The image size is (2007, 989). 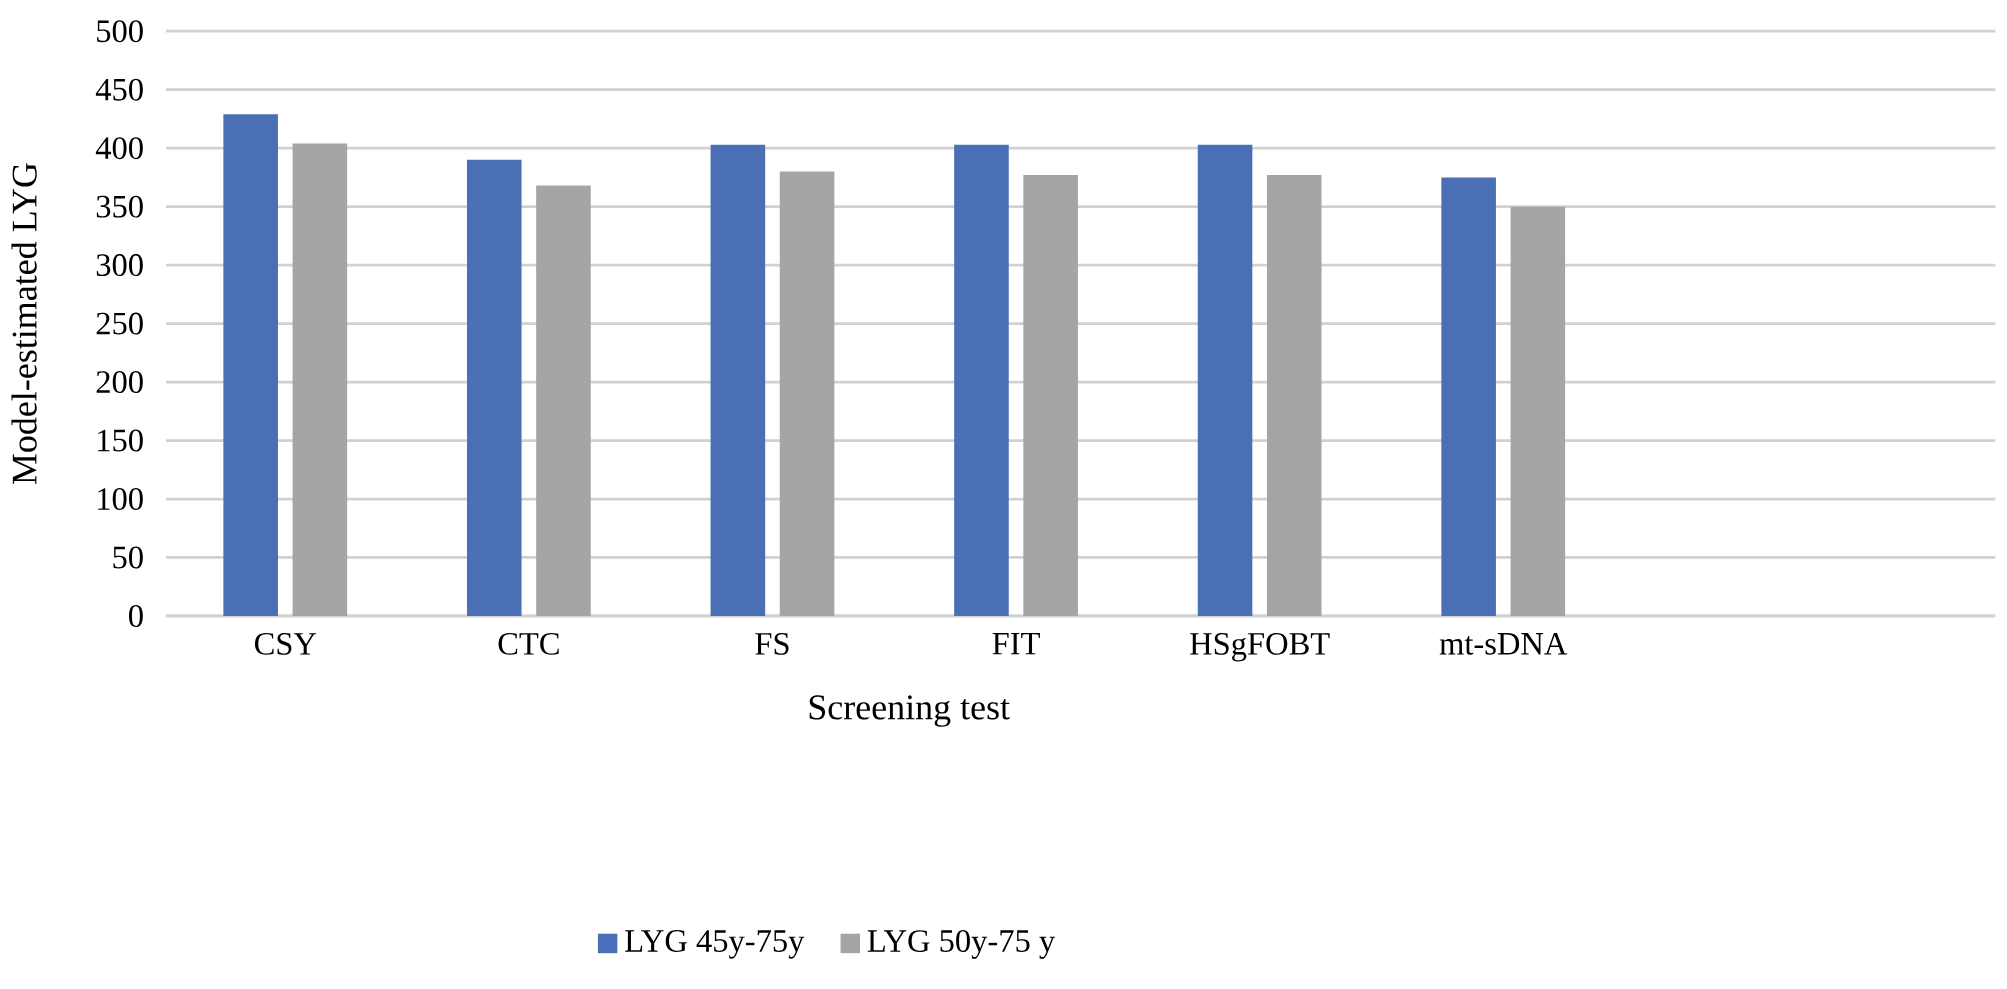 What do you see at coordinates (285, 643) in the screenshot?
I see `x-tick-label: CSY` at bounding box center [285, 643].